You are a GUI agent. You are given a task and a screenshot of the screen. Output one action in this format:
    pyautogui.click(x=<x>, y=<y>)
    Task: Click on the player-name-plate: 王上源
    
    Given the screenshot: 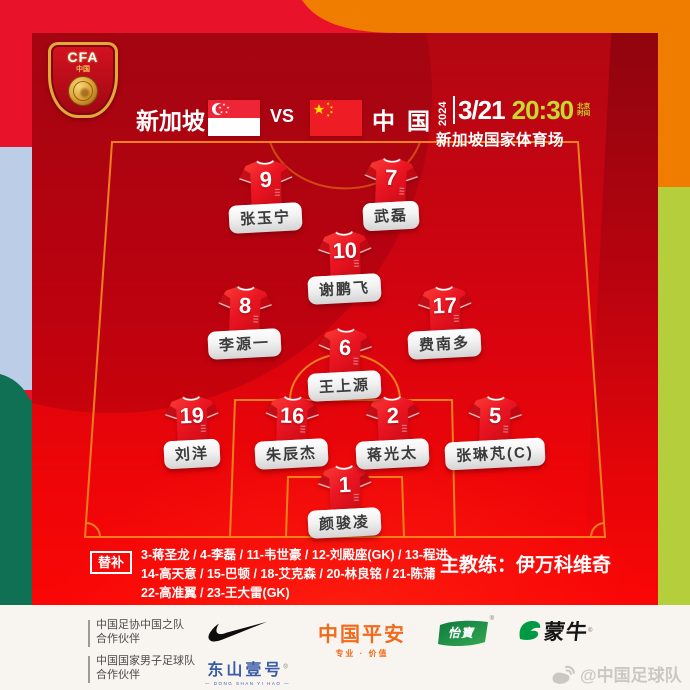 What is the action you would take?
    pyautogui.click(x=345, y=386)
    